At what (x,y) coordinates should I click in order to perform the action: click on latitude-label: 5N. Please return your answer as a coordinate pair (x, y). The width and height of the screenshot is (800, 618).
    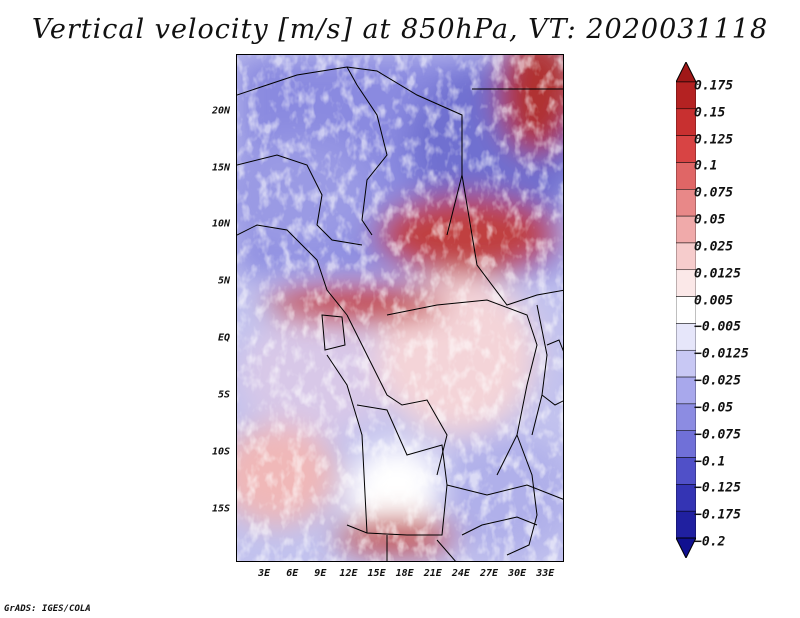
    Looking at the image, I should click on (223, 281).